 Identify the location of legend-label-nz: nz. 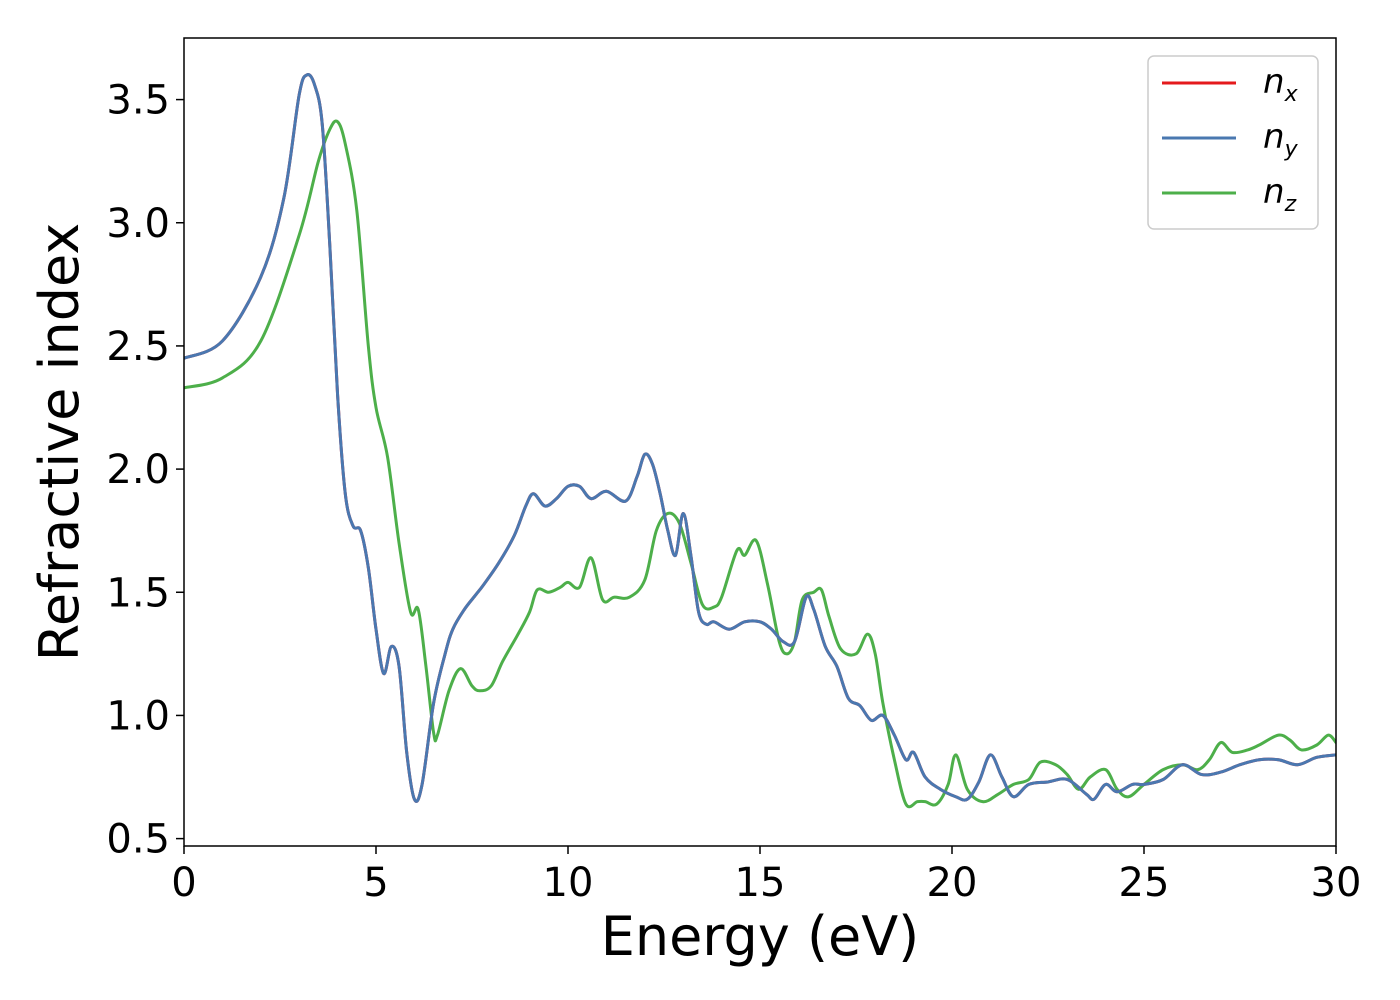
(1280, 194).